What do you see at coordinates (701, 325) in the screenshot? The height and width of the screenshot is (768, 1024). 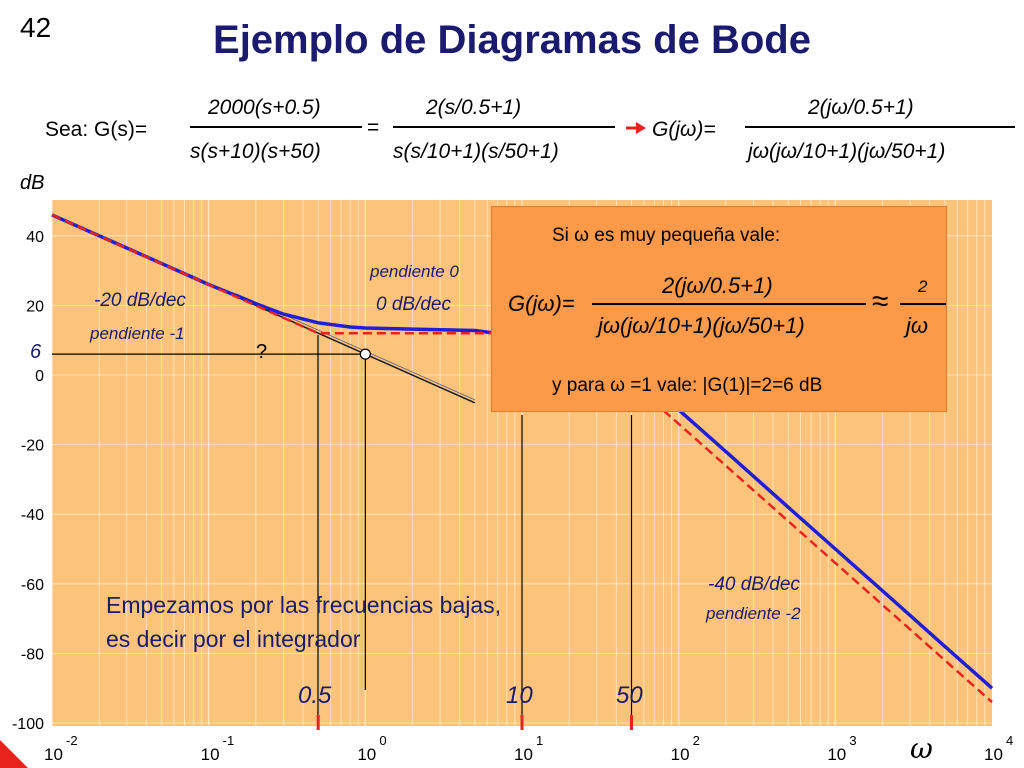 I see `callout-den: jω(jω/10+1)(jω/50+1)` at bounding box center [701, 325].